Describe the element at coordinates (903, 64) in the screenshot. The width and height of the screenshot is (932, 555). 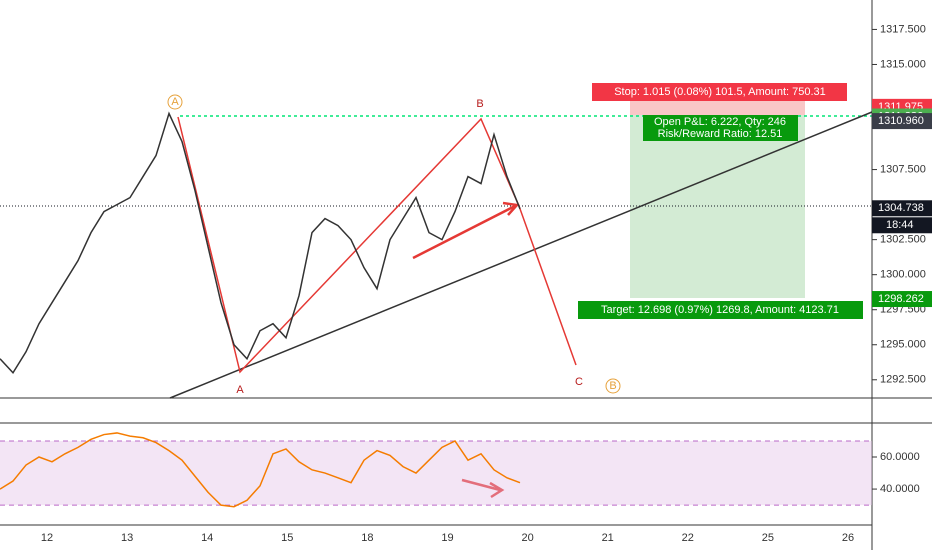
I see `y-tick-label: 1315.000` at that location.